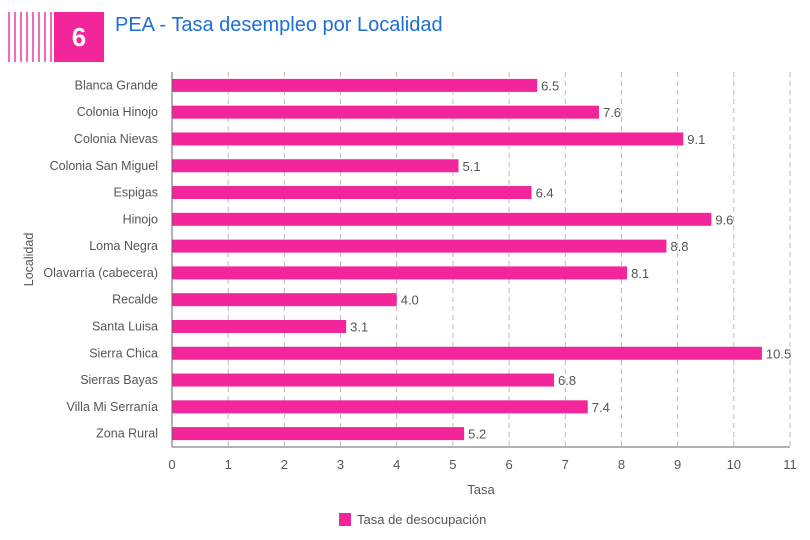 The width and height of the screenshot is (810, 540). Describe the element at coordinates (472, 166) in the screenshot. I see `data-label: 5.1` at that location.